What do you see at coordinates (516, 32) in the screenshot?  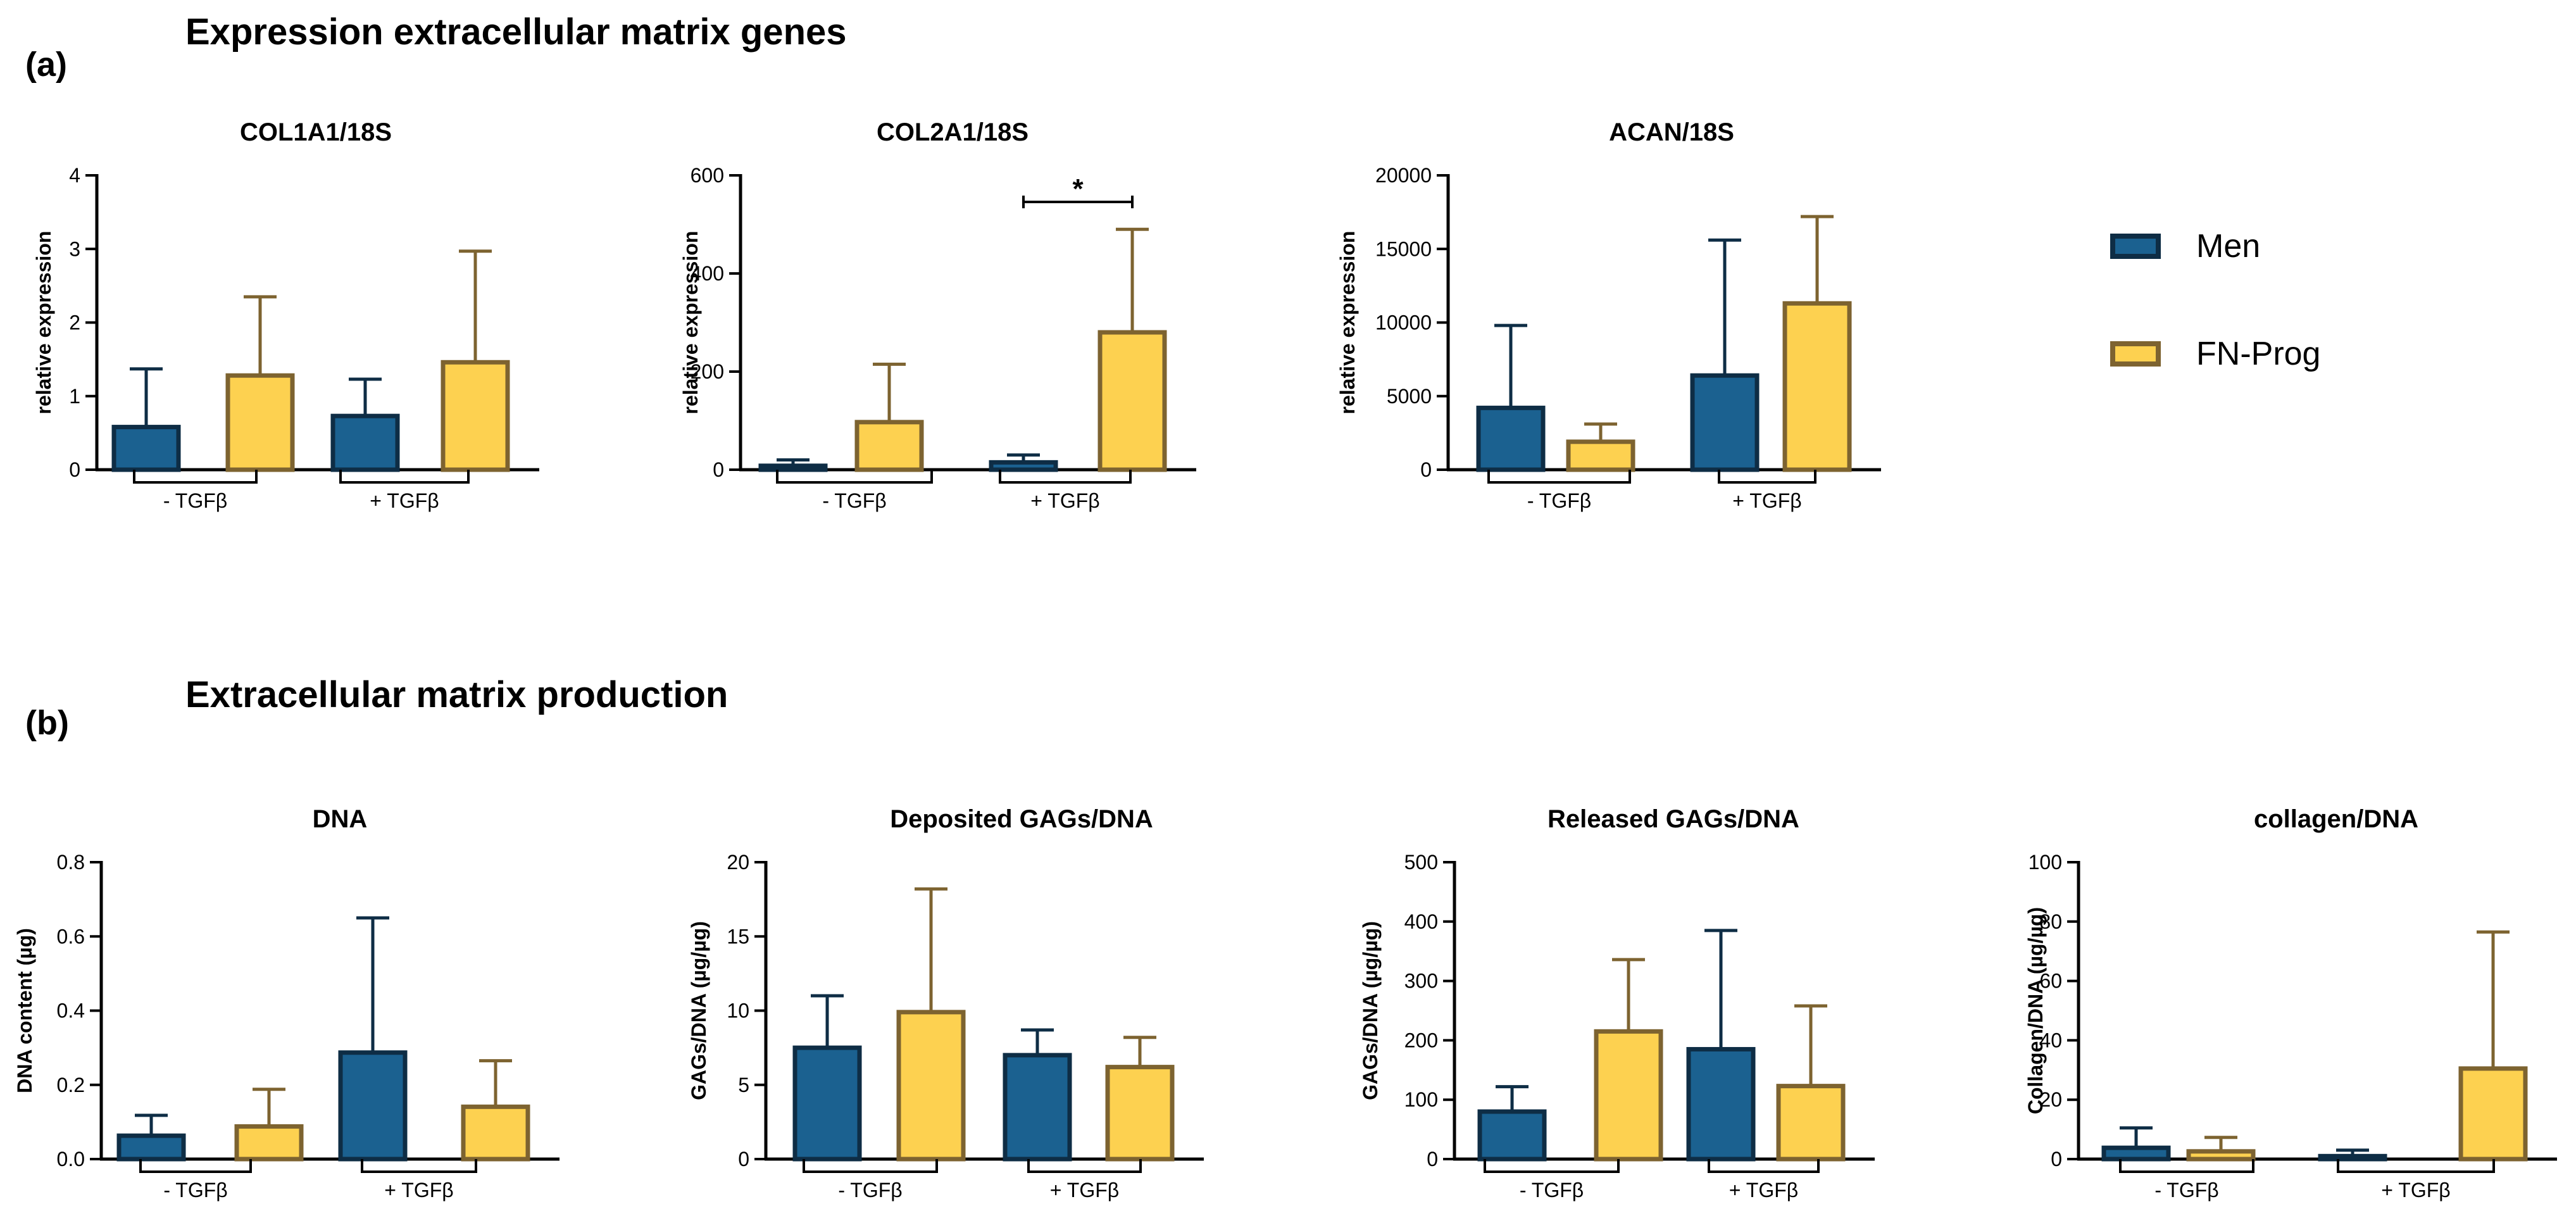 I see `panel-a-title: Expression extracellular matrix genes` at bounding box center [516, 32].